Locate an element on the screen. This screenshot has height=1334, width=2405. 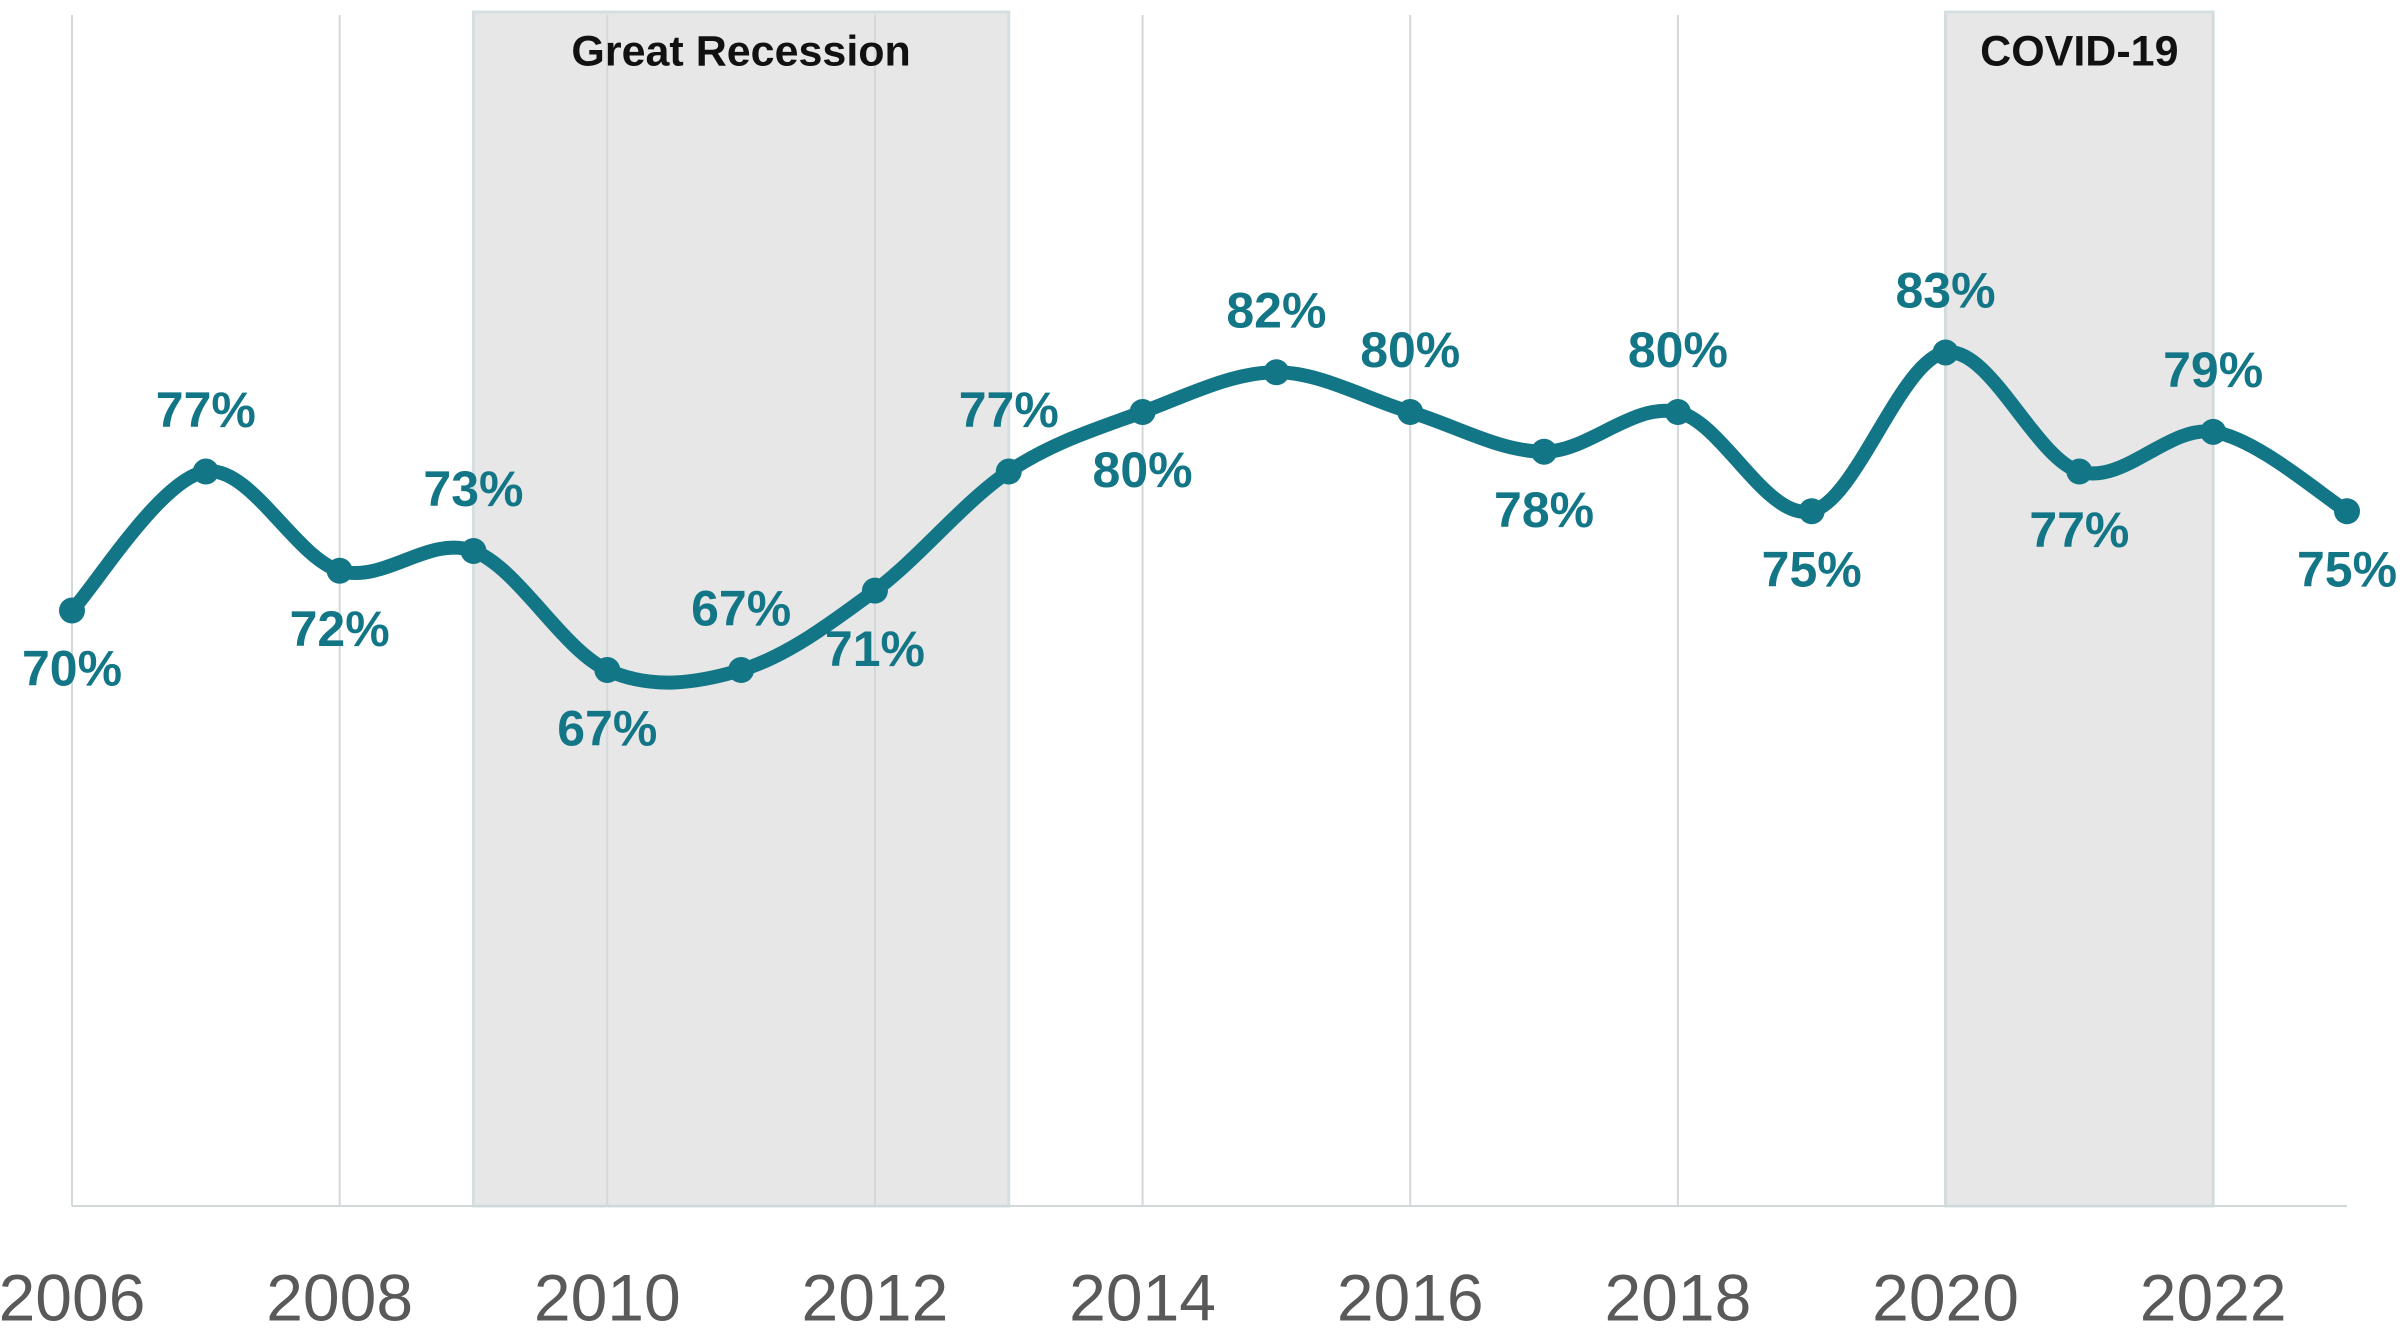
data-label: 72% is located at coordinates (340, 629).